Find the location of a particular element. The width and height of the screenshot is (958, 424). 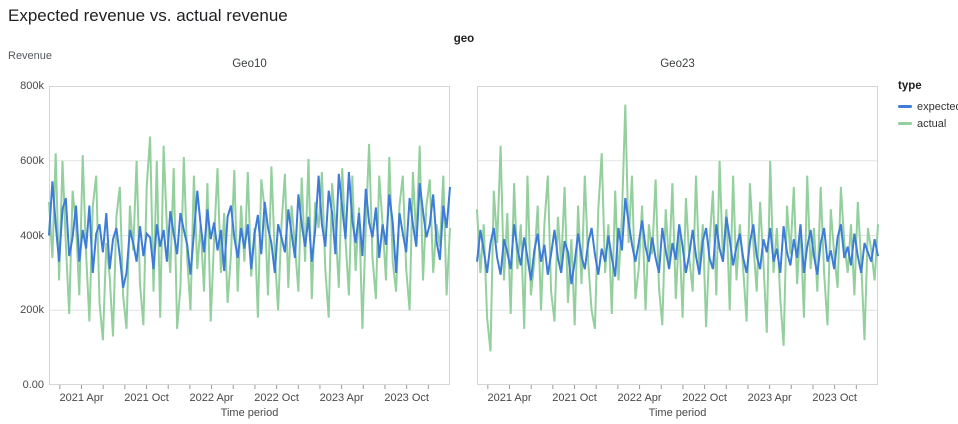

actual-line-swatch-icon is located at coordinates (905, 123).